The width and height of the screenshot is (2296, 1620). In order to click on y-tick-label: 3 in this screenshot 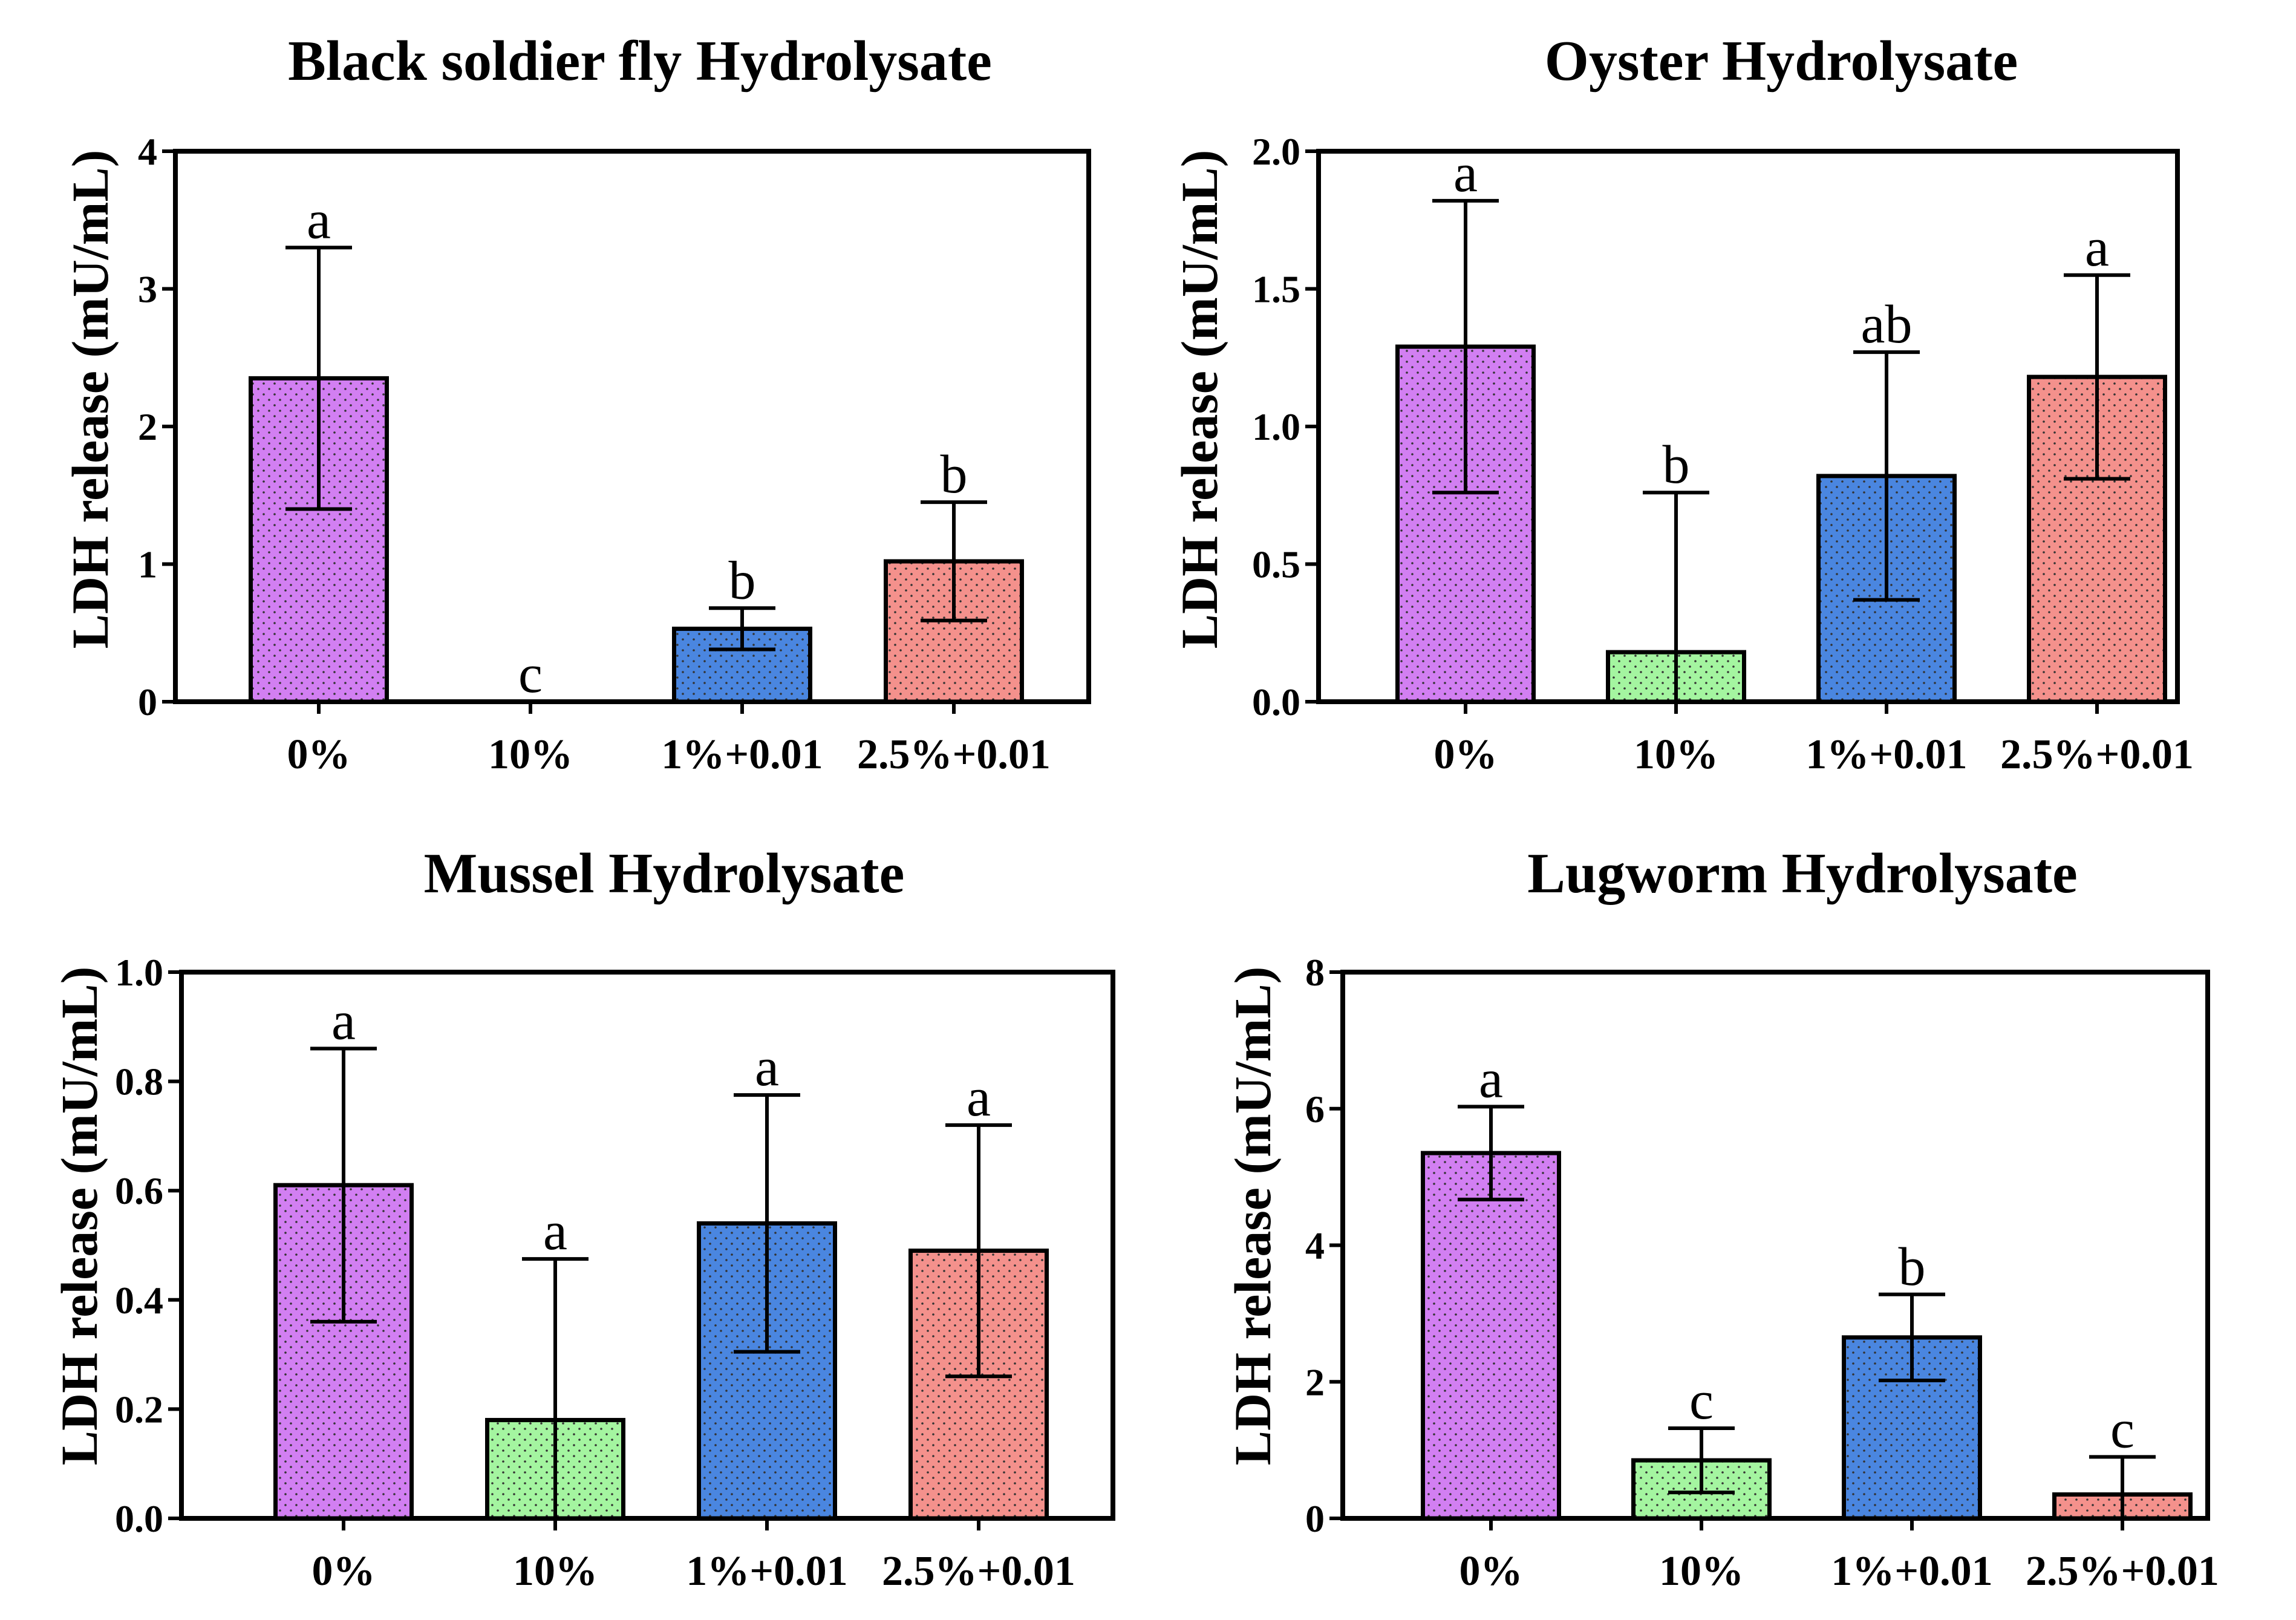, I will do `click(147, 289)`.